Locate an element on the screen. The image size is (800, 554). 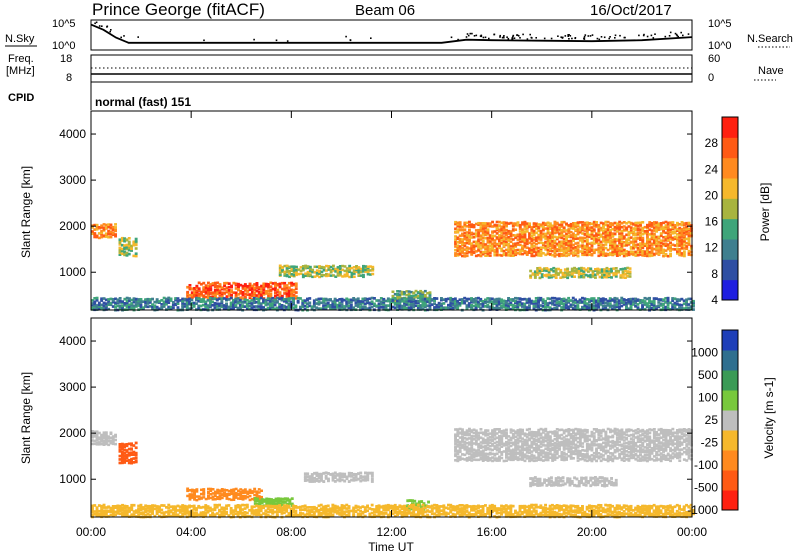
nsearch-dots is located at coordinates (392, 31).